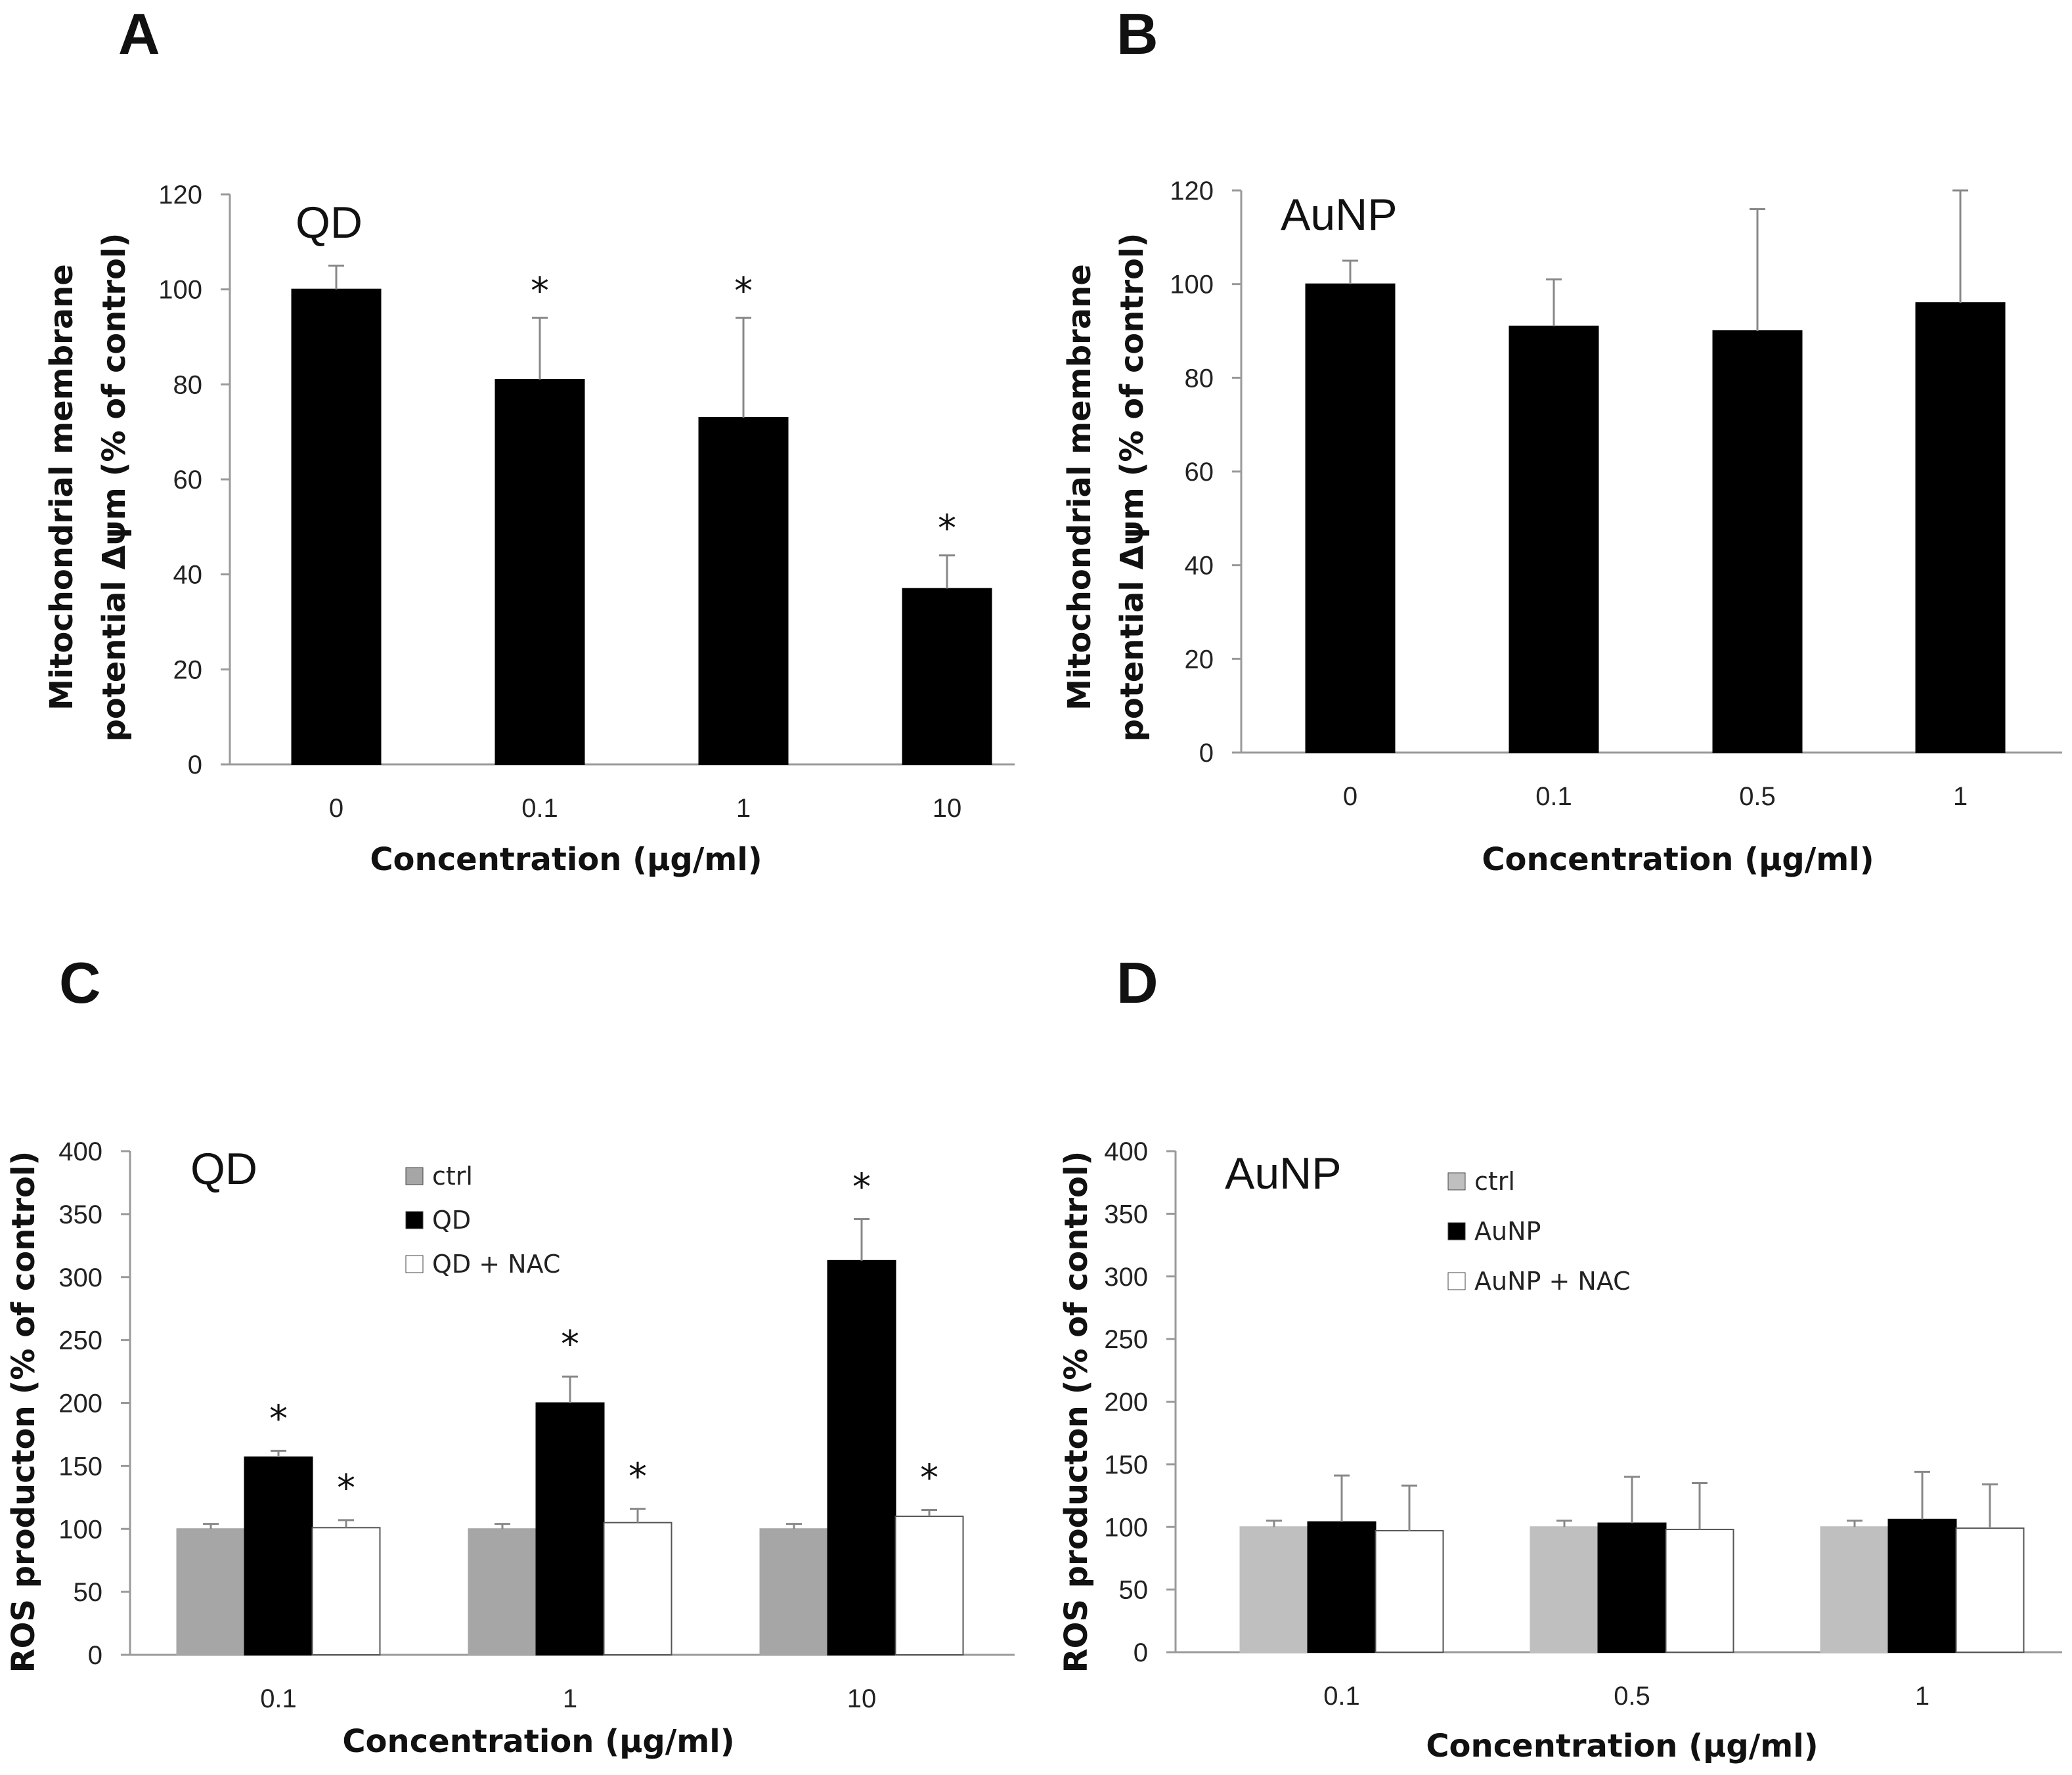  I want to click on chart-a-y-axis-title-line1: Mitochondrial membrane, so click(62, 487).